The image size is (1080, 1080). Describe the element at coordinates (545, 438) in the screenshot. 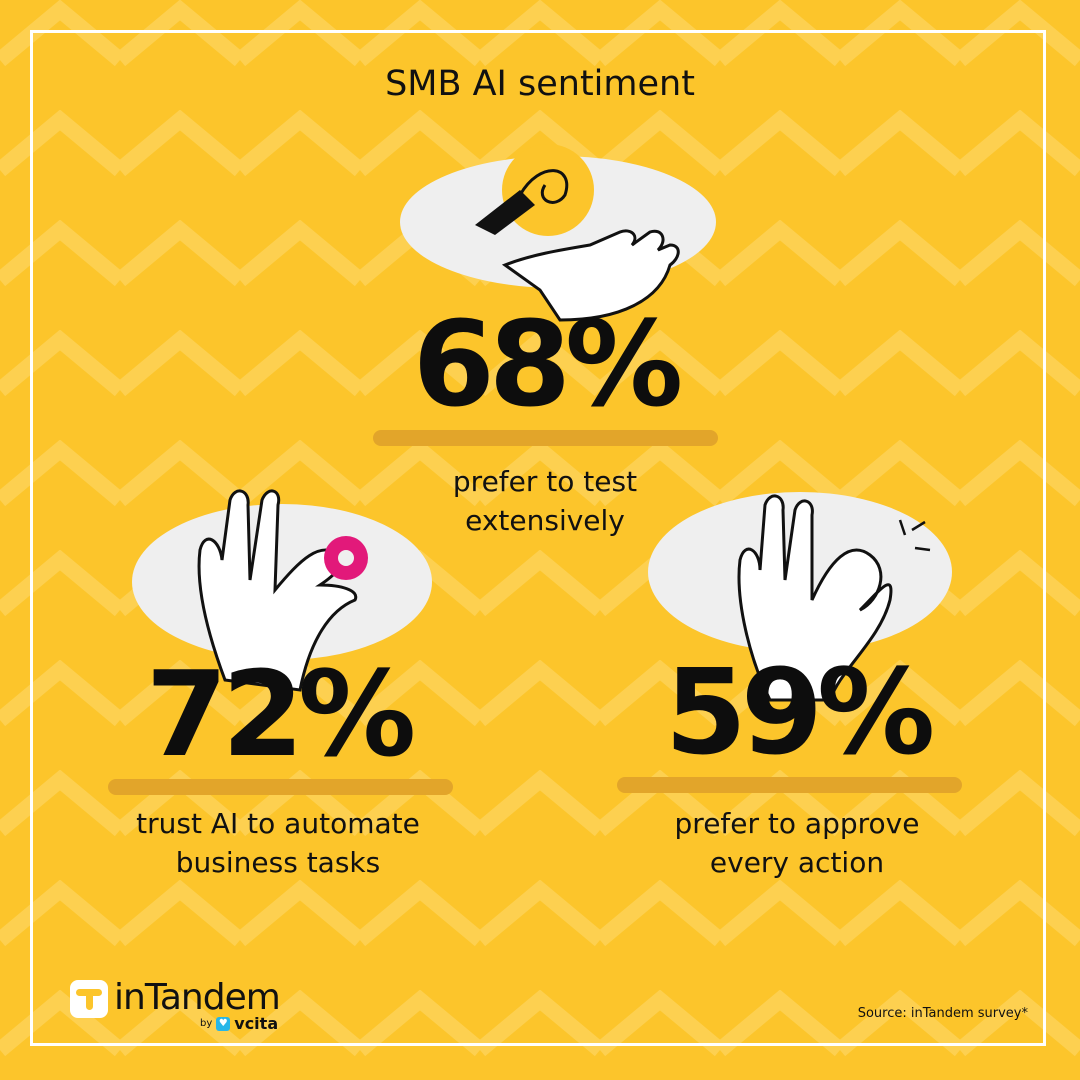

I see `stat-bar-test` at that location.